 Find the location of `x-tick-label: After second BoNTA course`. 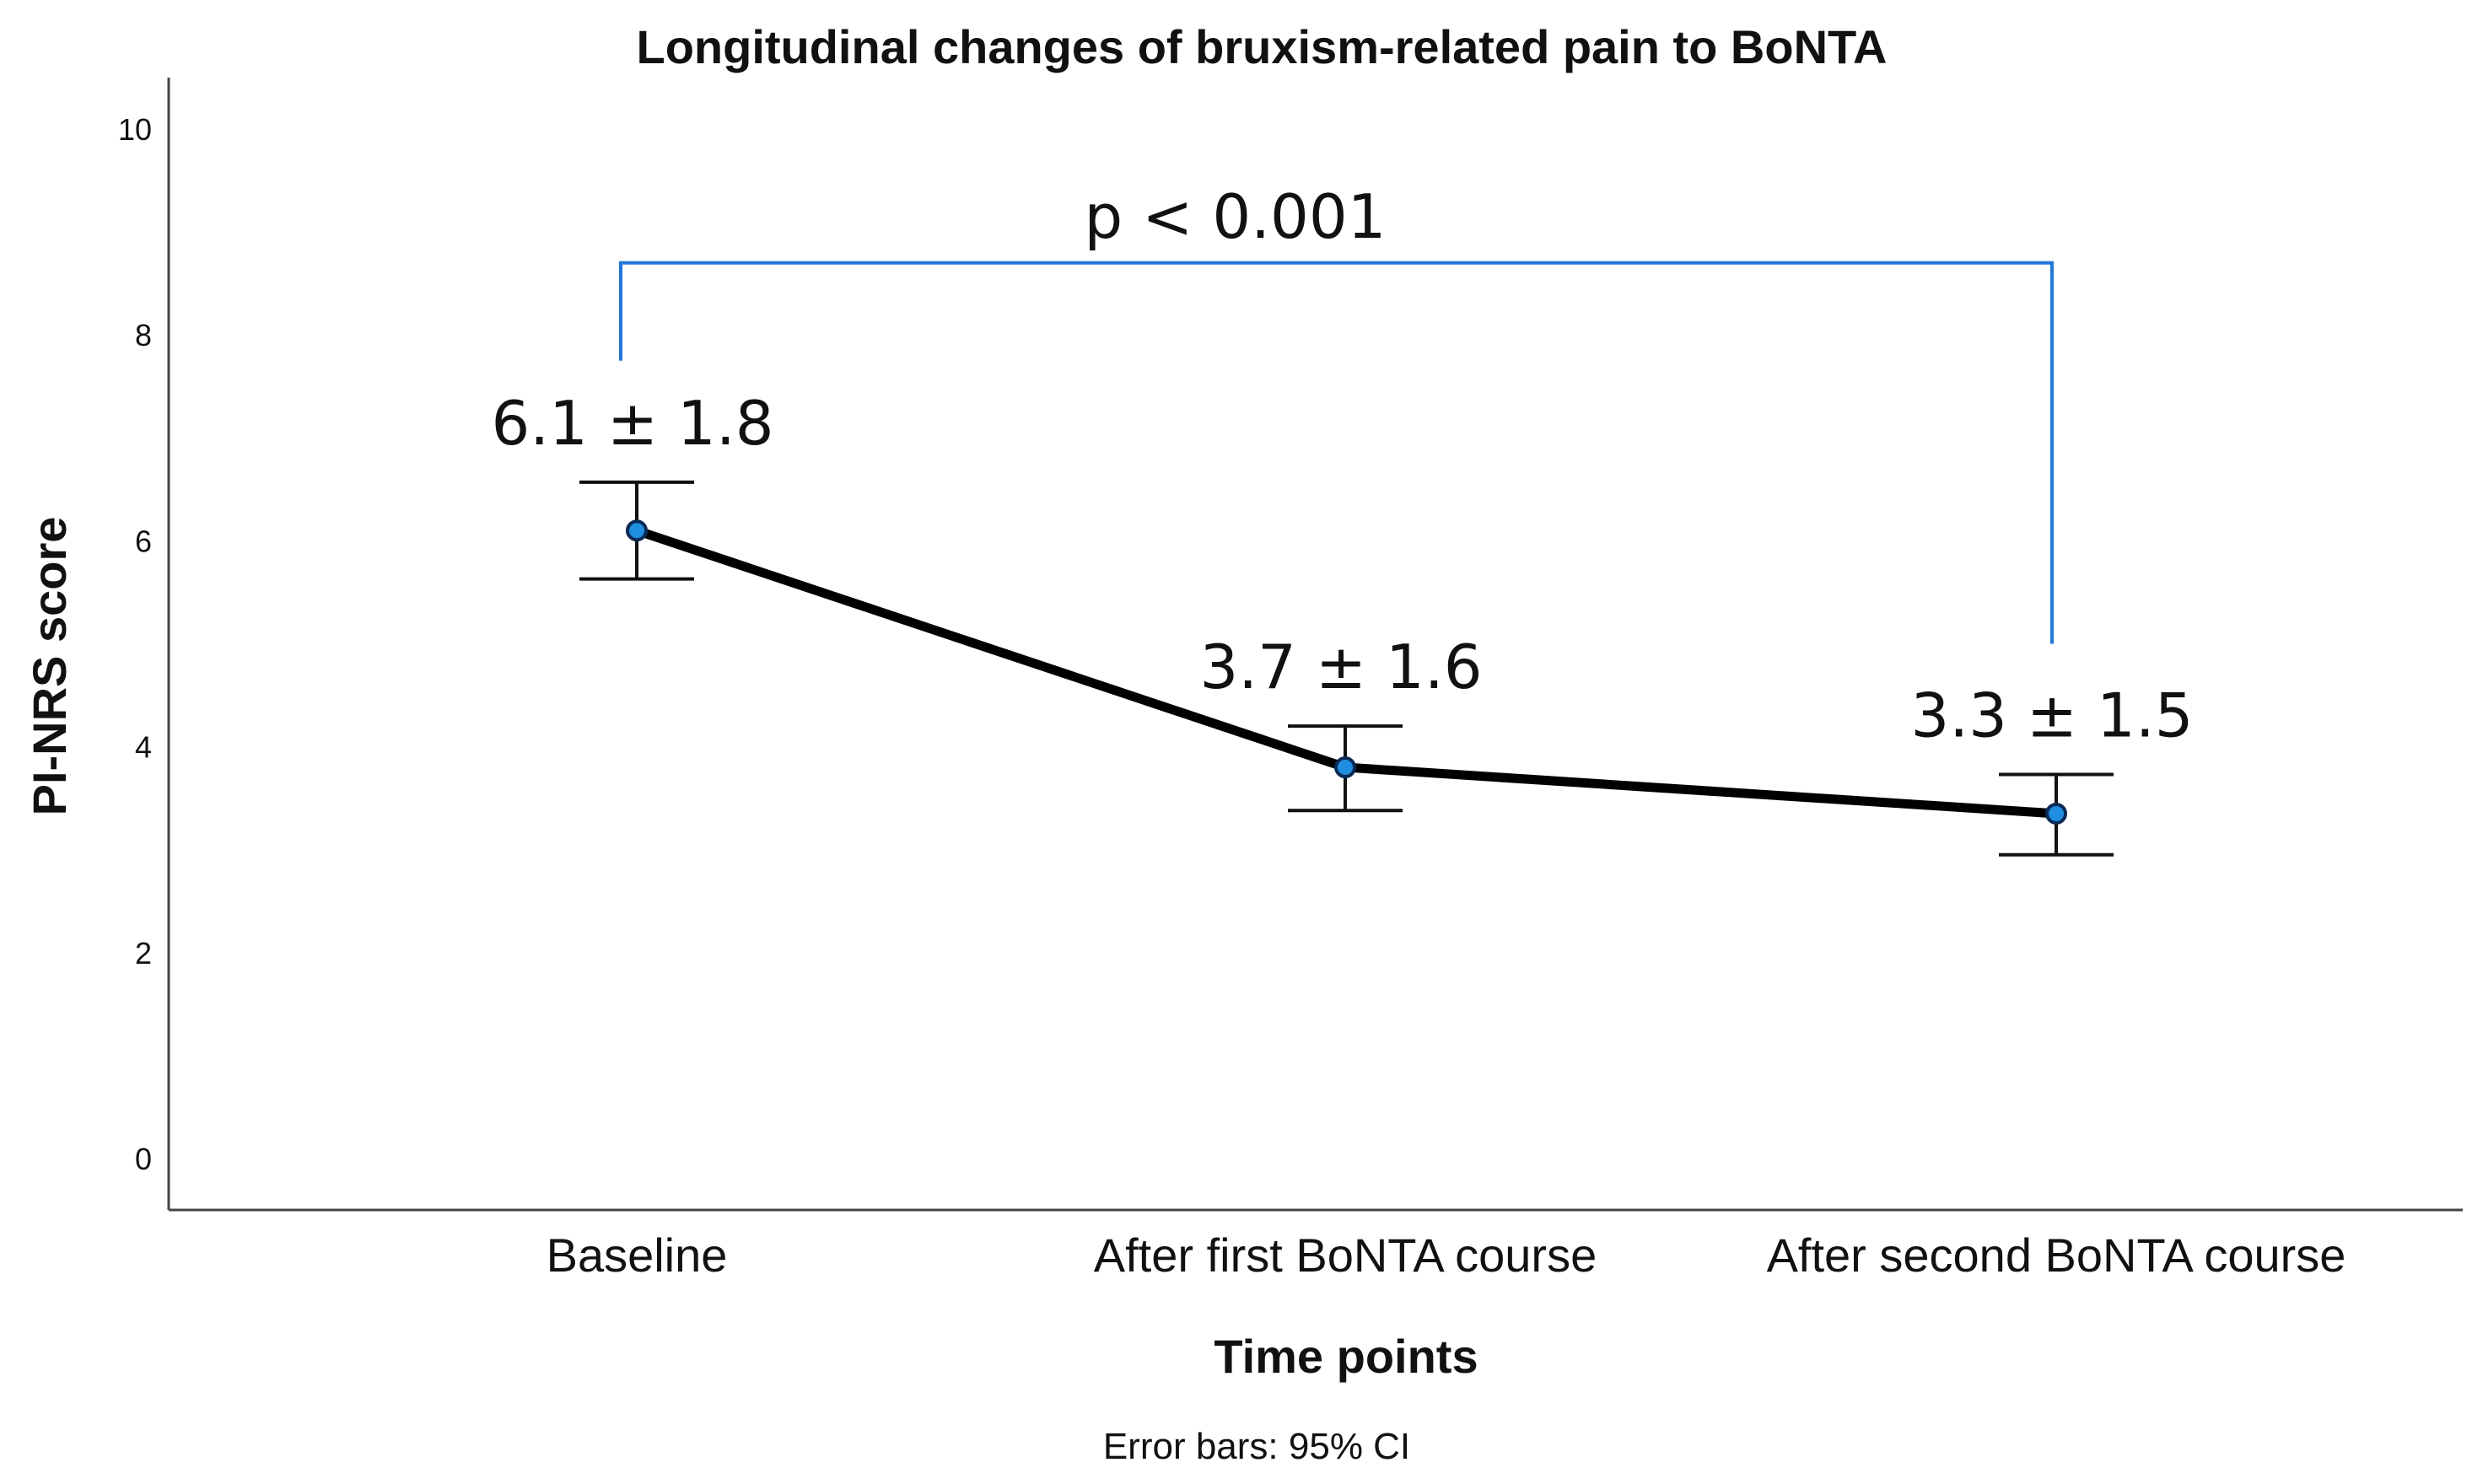

x-tick-label: After second BoNTA course is located at coordinates (2056, 1255).